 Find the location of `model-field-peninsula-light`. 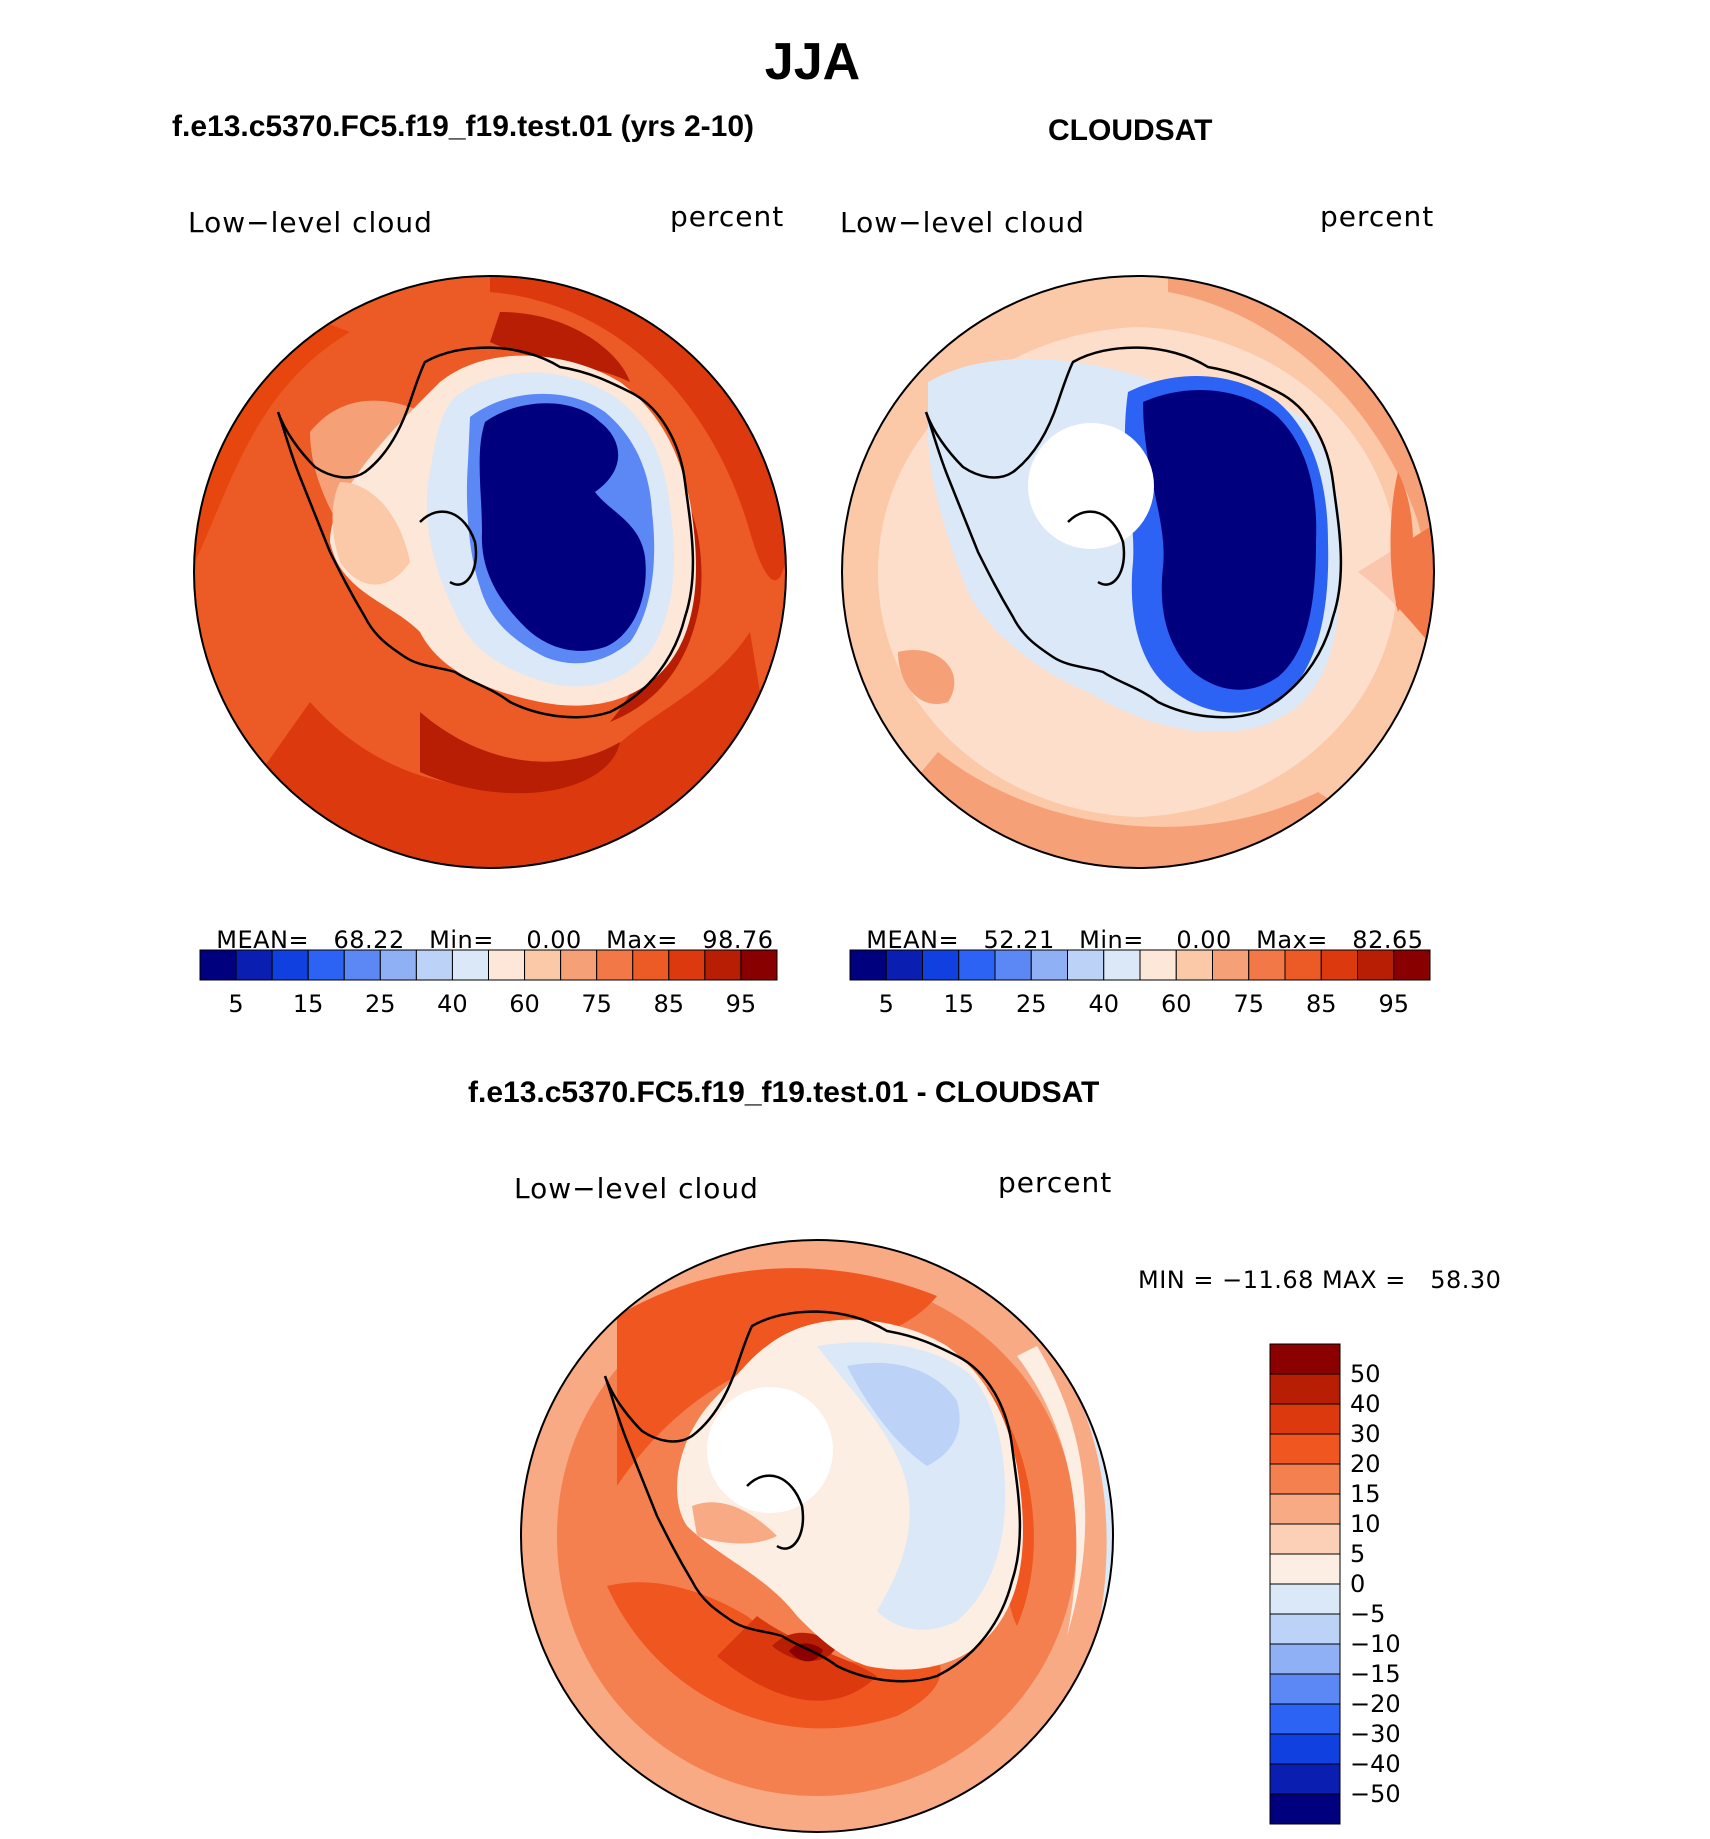

model-field-peninsula-light is located at coordinates (371, 533).